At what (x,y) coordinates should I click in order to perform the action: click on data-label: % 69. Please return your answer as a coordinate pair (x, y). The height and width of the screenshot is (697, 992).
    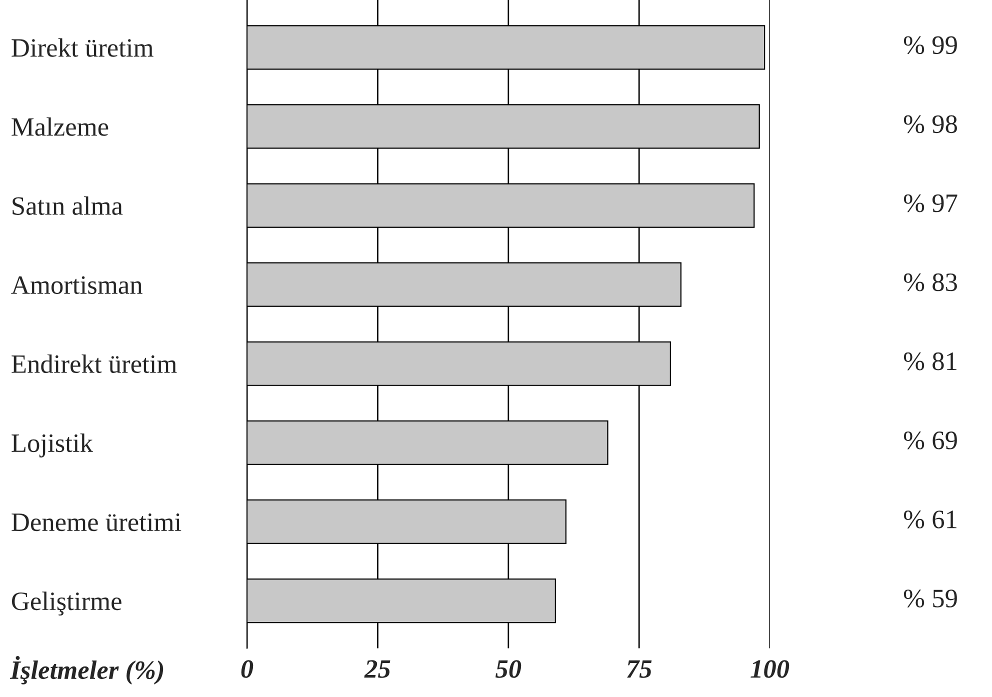
    Looking at the image, I should click on (930, 440).